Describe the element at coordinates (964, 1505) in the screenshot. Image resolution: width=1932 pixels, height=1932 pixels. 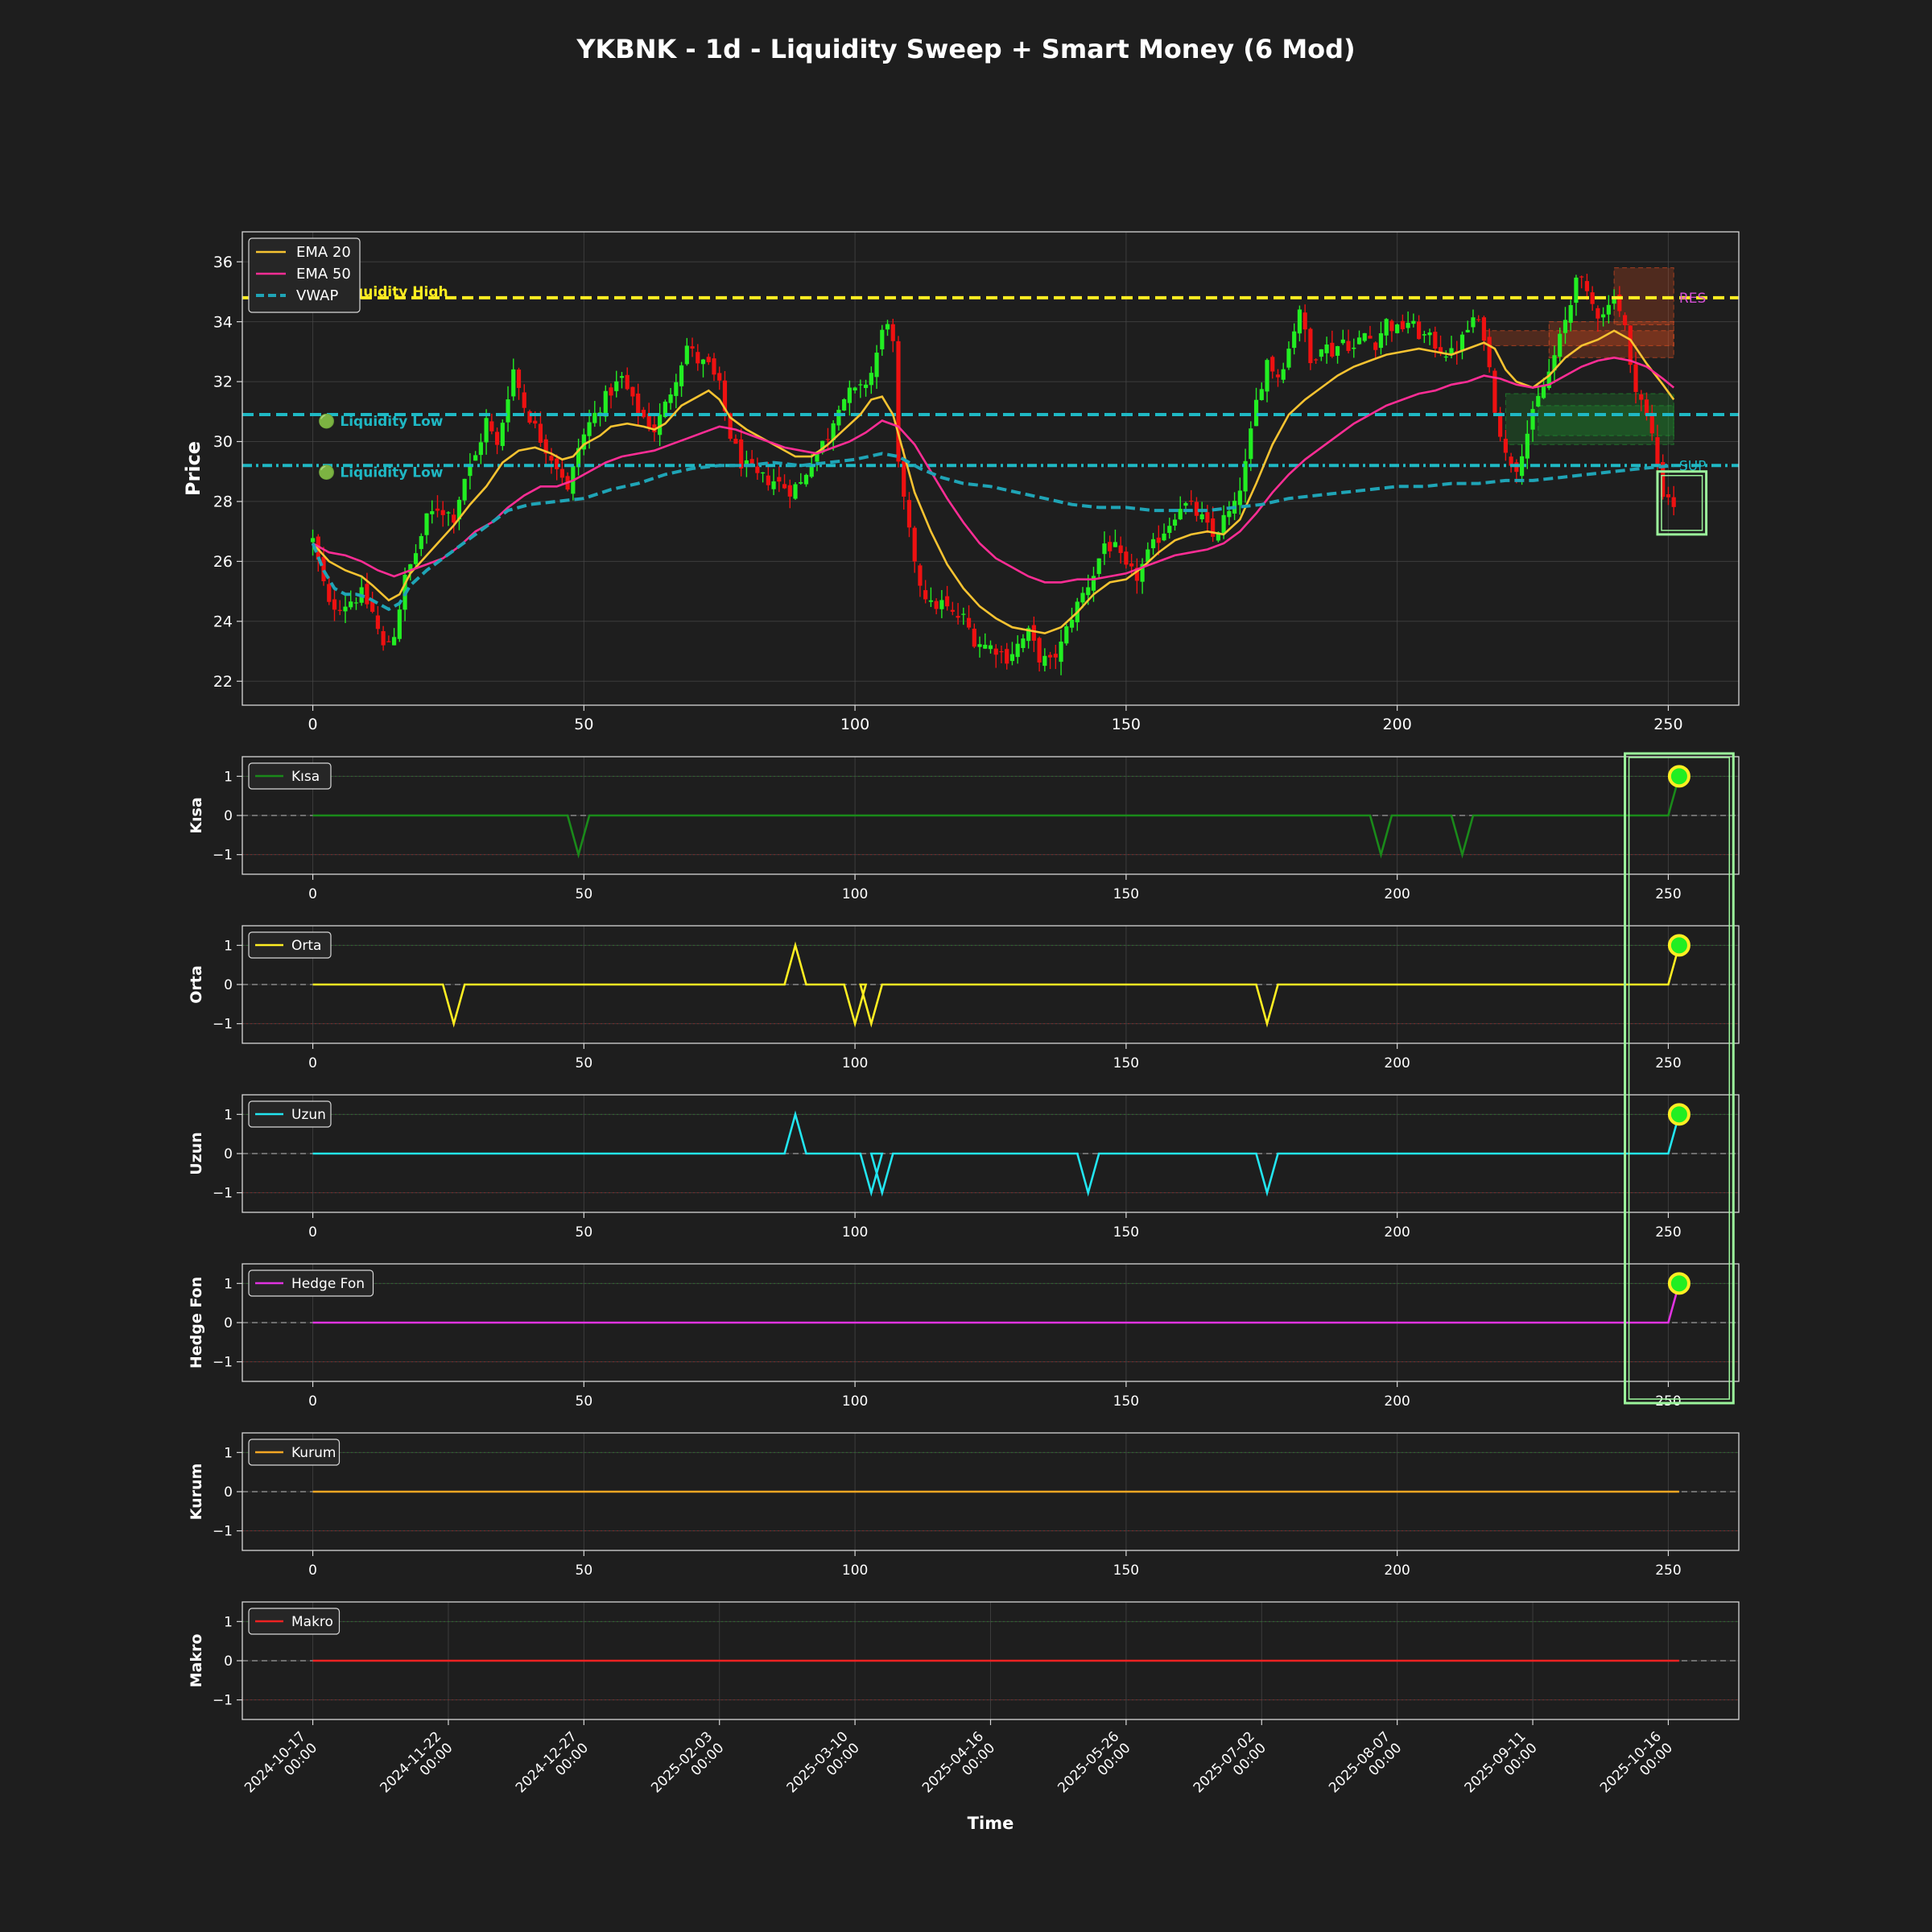
I see `panel-kurum: 0 50 100 150 200 250 1 0 −1 Kurum Kurum` at that location.